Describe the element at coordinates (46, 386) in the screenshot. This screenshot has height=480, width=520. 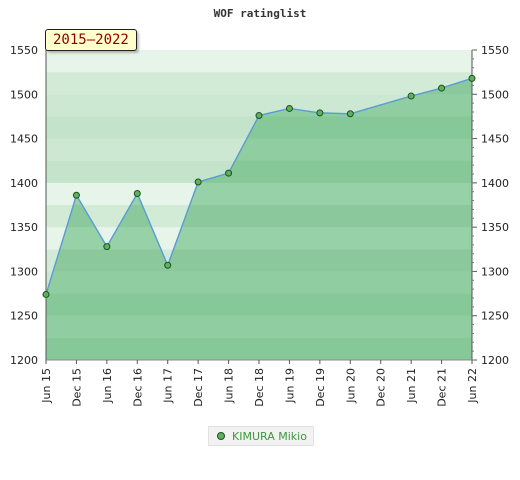
I see `x-tick-label: Jun 15` at that location.